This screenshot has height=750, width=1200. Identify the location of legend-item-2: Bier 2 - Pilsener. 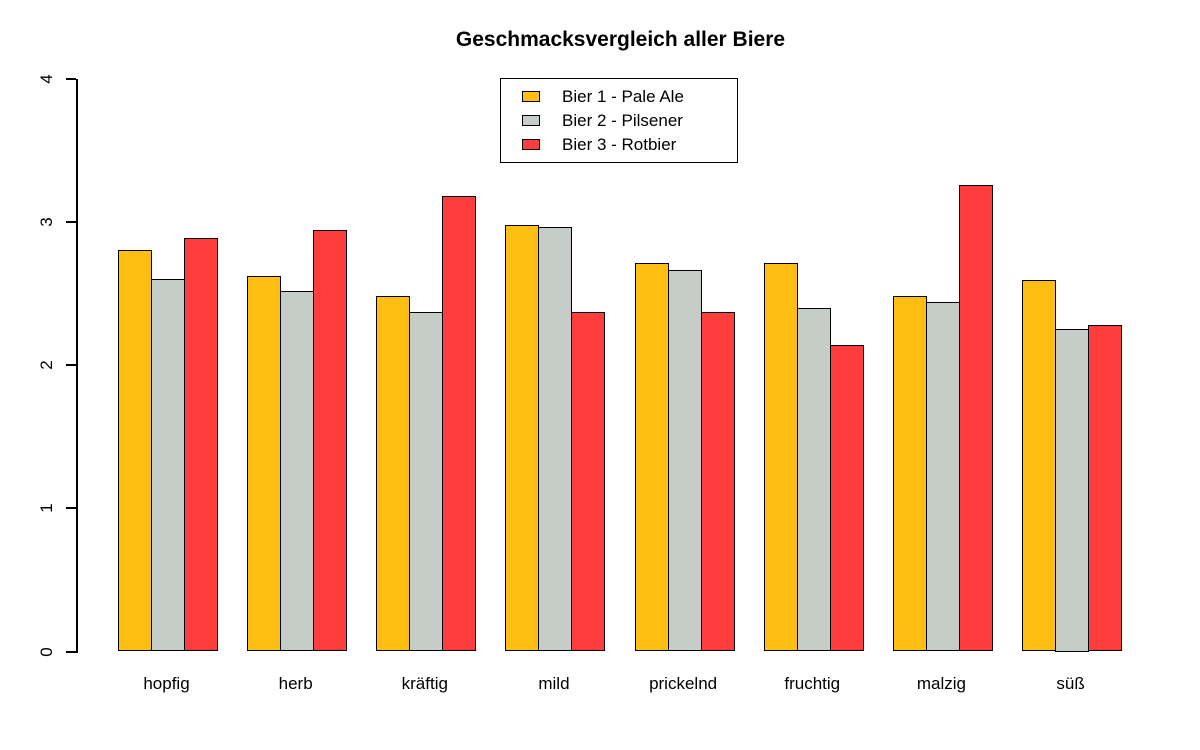
(629, 121).